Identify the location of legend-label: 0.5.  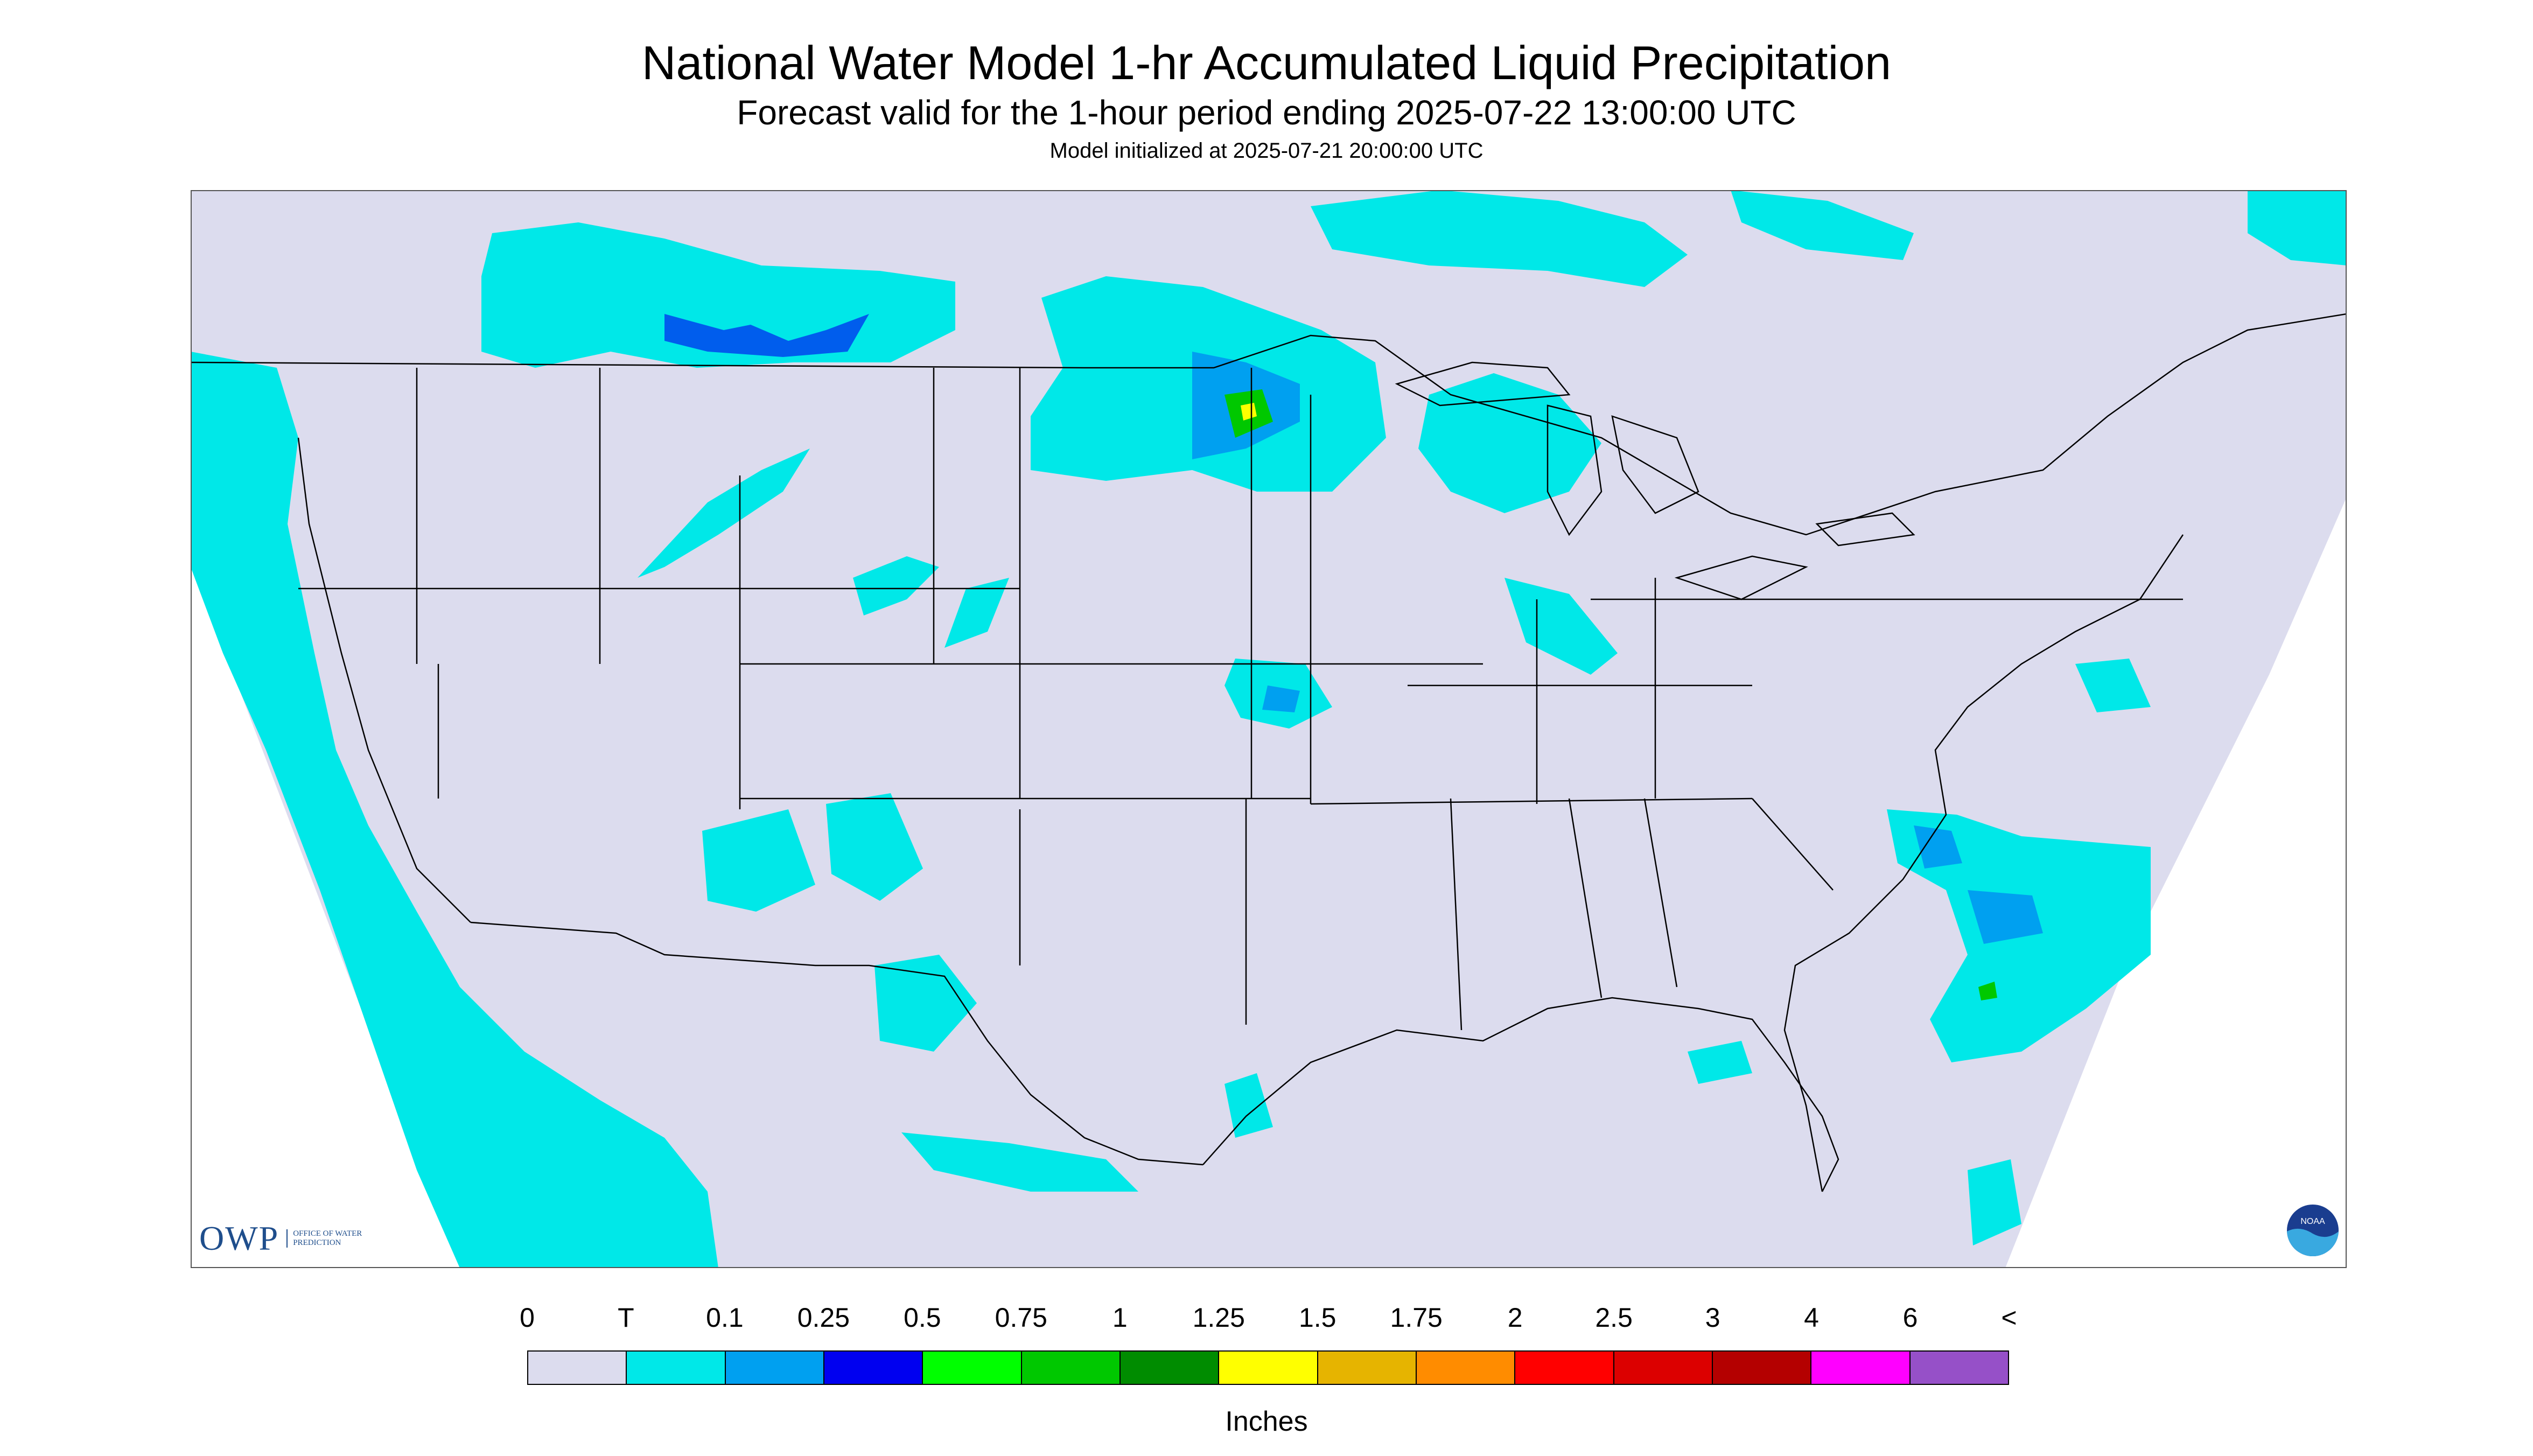
(922, 1318).